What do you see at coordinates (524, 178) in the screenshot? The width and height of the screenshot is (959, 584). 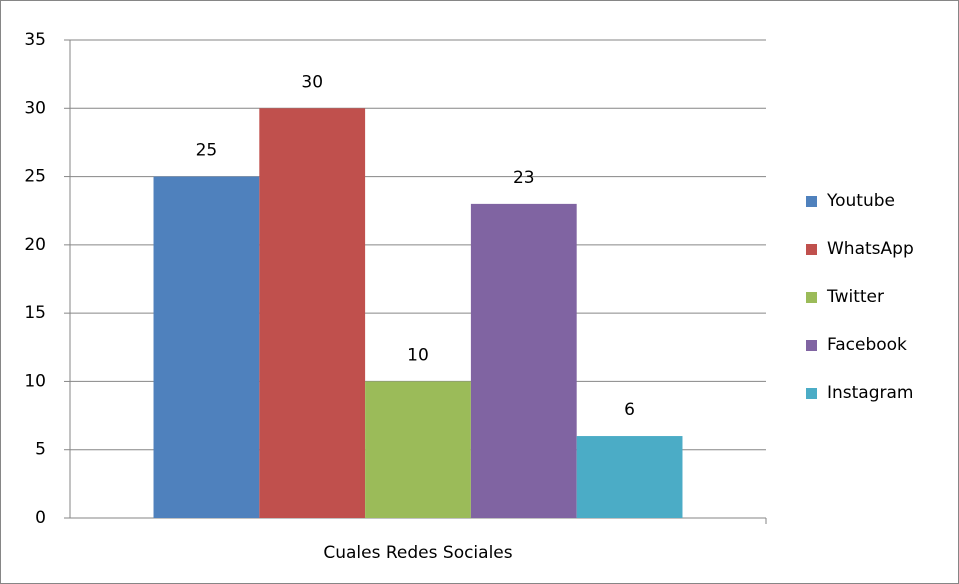 I see `value-label: 23` at bounding box center [524, 178].